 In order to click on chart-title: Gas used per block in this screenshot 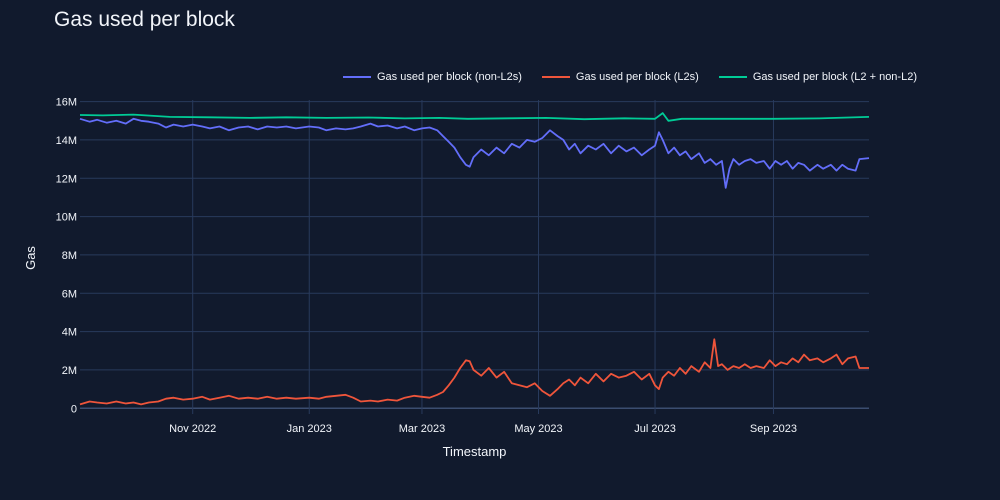, I will do `click(144, 19)`.